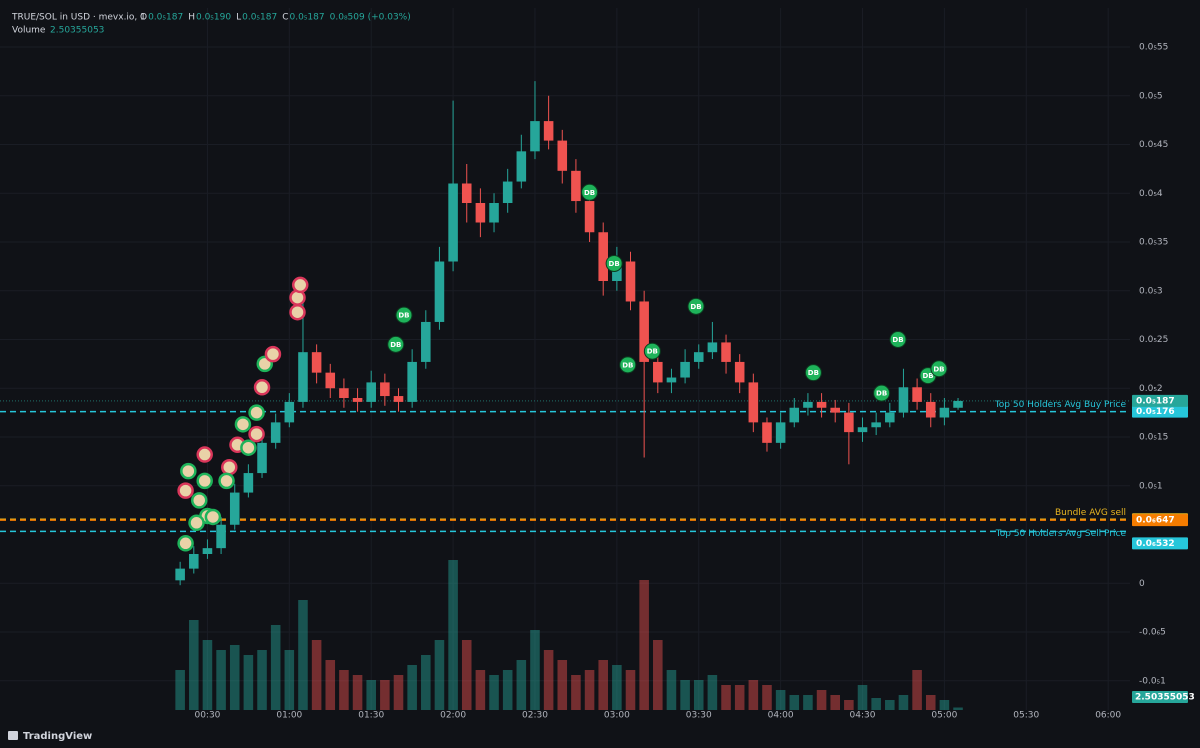 The image size is (1200, 748). Describe the element at coordinates (1153, 340) in the screenshot. I see `y-tick-label: 0.0₅25` at that location.